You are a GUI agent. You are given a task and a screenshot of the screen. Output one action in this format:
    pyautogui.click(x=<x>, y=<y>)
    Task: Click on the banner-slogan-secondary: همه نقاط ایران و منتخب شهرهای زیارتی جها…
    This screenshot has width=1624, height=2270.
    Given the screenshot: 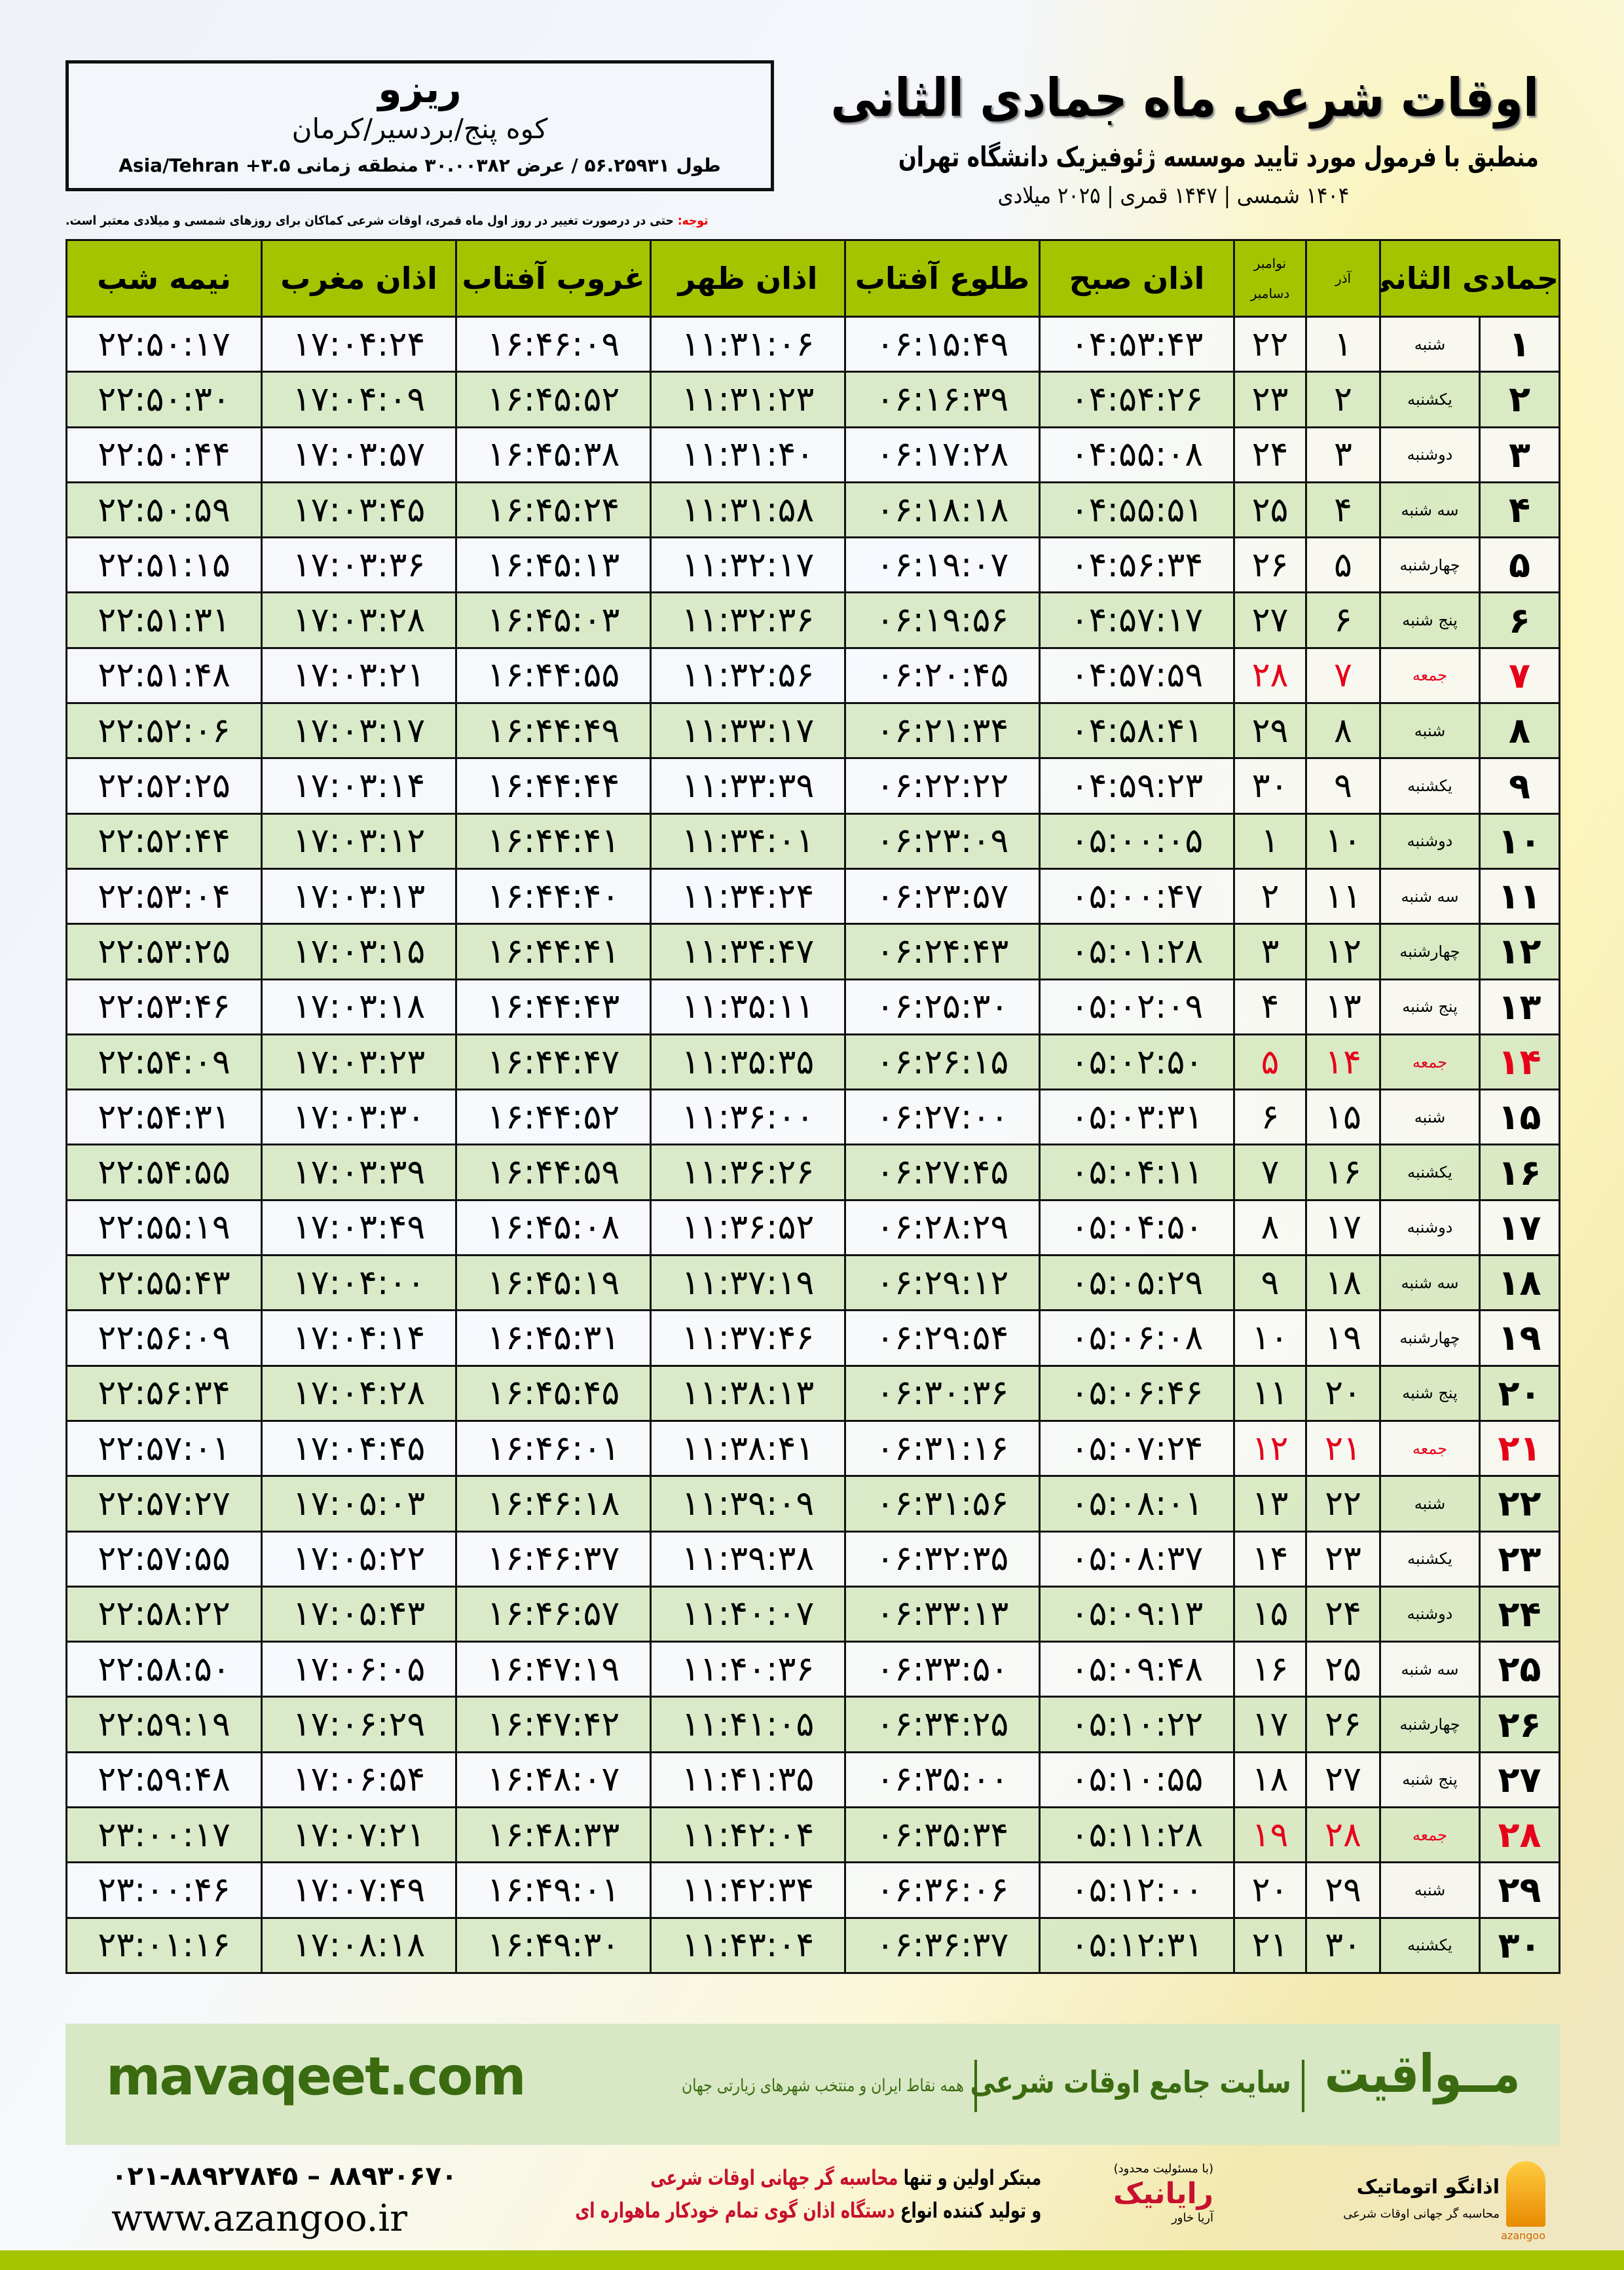 What is the action you would take?
    pyautogui.click(x=823, y=2086)
    